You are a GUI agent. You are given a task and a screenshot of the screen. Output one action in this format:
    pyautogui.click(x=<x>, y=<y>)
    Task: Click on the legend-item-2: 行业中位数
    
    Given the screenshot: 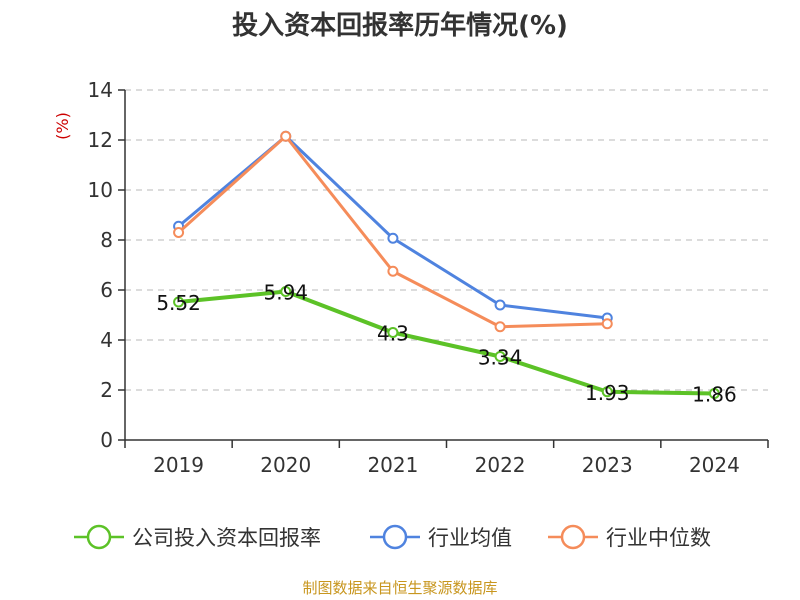 What is the action you would take?
    pyautogui.click(x=629, y=537)
    